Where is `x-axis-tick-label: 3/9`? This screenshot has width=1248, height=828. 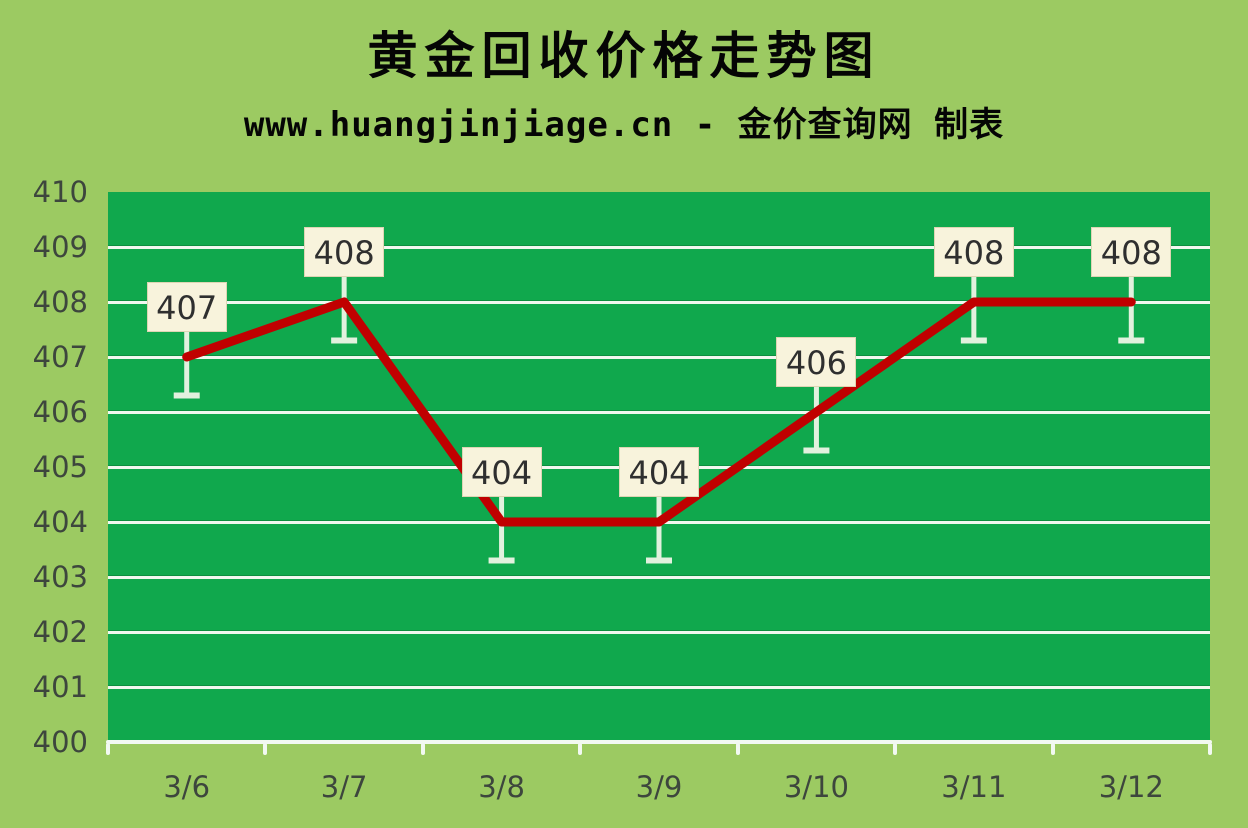 x-axis-tick-label: 3/9 is located at coordinates (659, 787).